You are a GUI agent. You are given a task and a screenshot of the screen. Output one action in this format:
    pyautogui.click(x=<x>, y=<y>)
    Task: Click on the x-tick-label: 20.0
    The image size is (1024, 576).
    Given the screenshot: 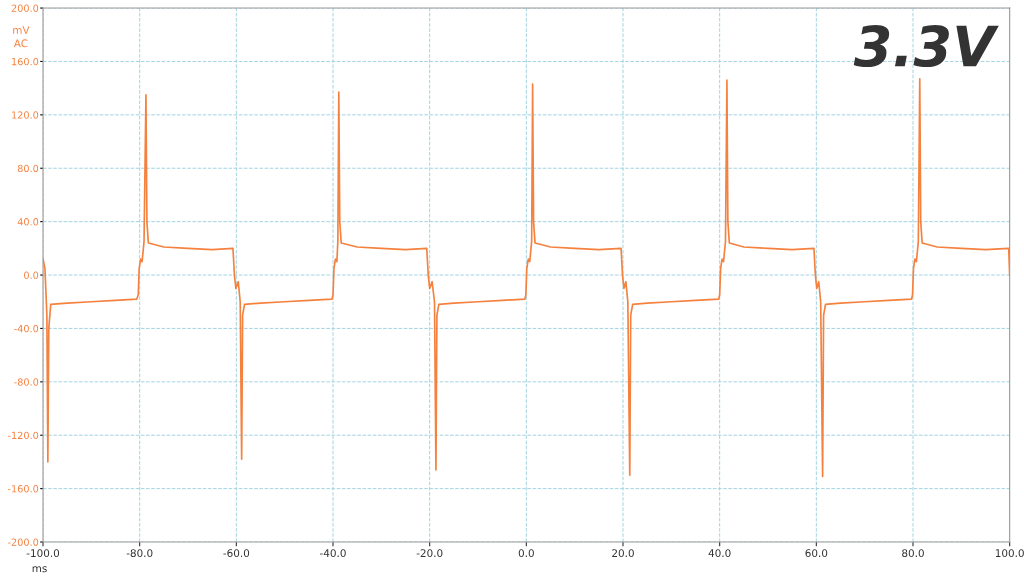 What is the action you would take?
    pyautogui.click(x=623, y=553)
    